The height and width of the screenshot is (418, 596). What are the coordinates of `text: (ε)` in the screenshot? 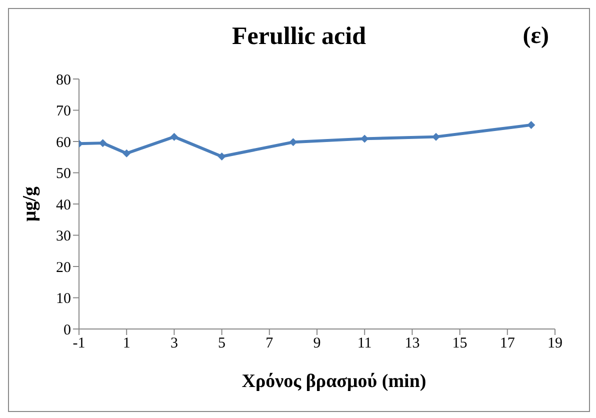 It's located at (535, 36).